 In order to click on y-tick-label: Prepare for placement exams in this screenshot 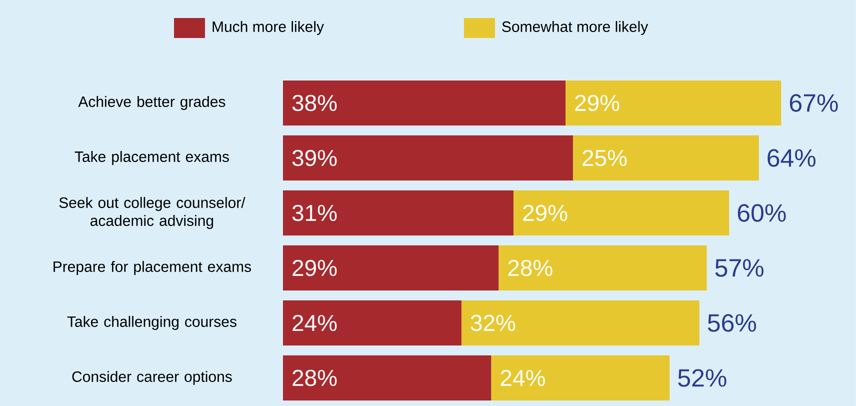, I will do `click(152, 268)`.